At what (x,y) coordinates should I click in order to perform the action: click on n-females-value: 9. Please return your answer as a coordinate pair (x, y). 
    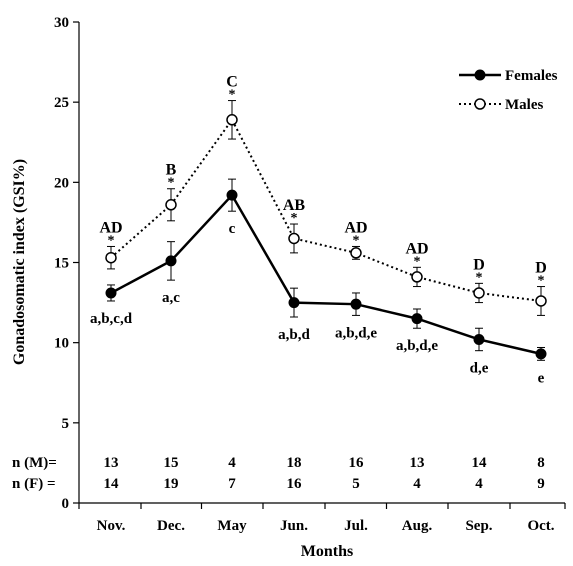
    Looking at the image, I should click on (541, 484).